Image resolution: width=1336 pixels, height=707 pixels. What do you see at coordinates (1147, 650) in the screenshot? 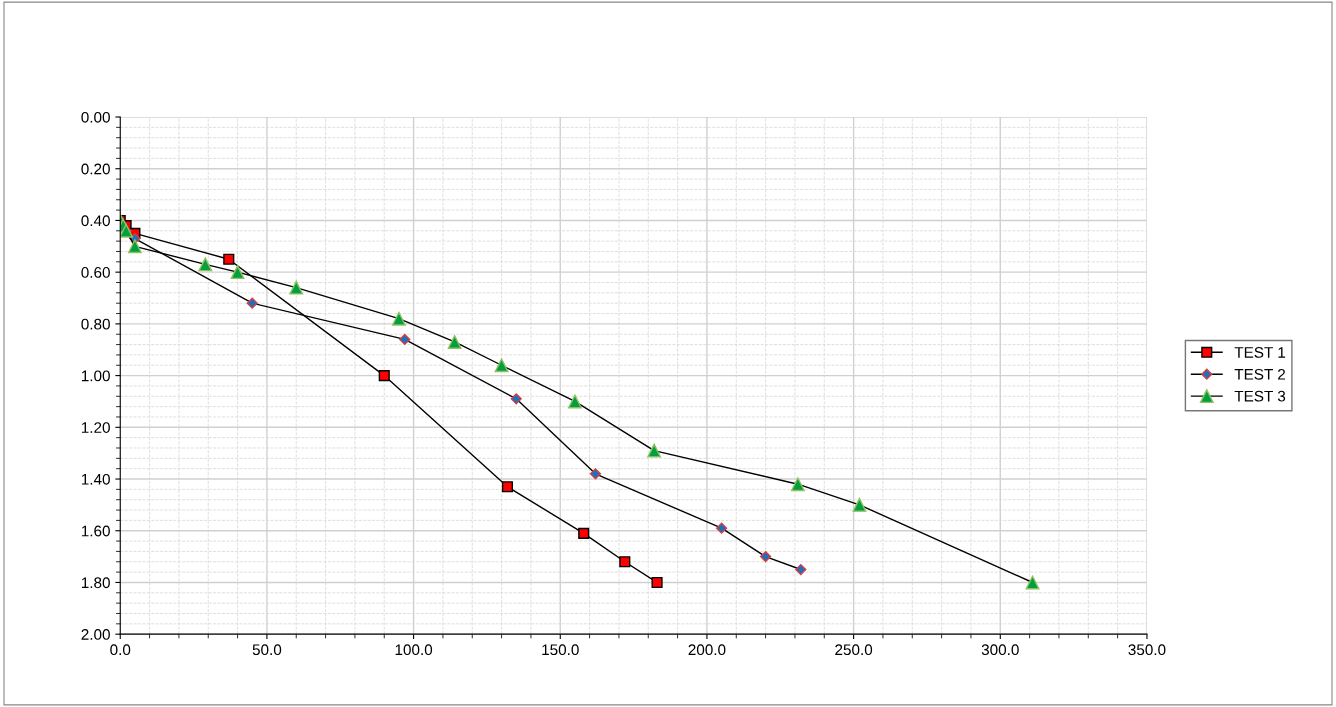
I see `x-tick-label: 350.0` at bounding box center [1147, 650].